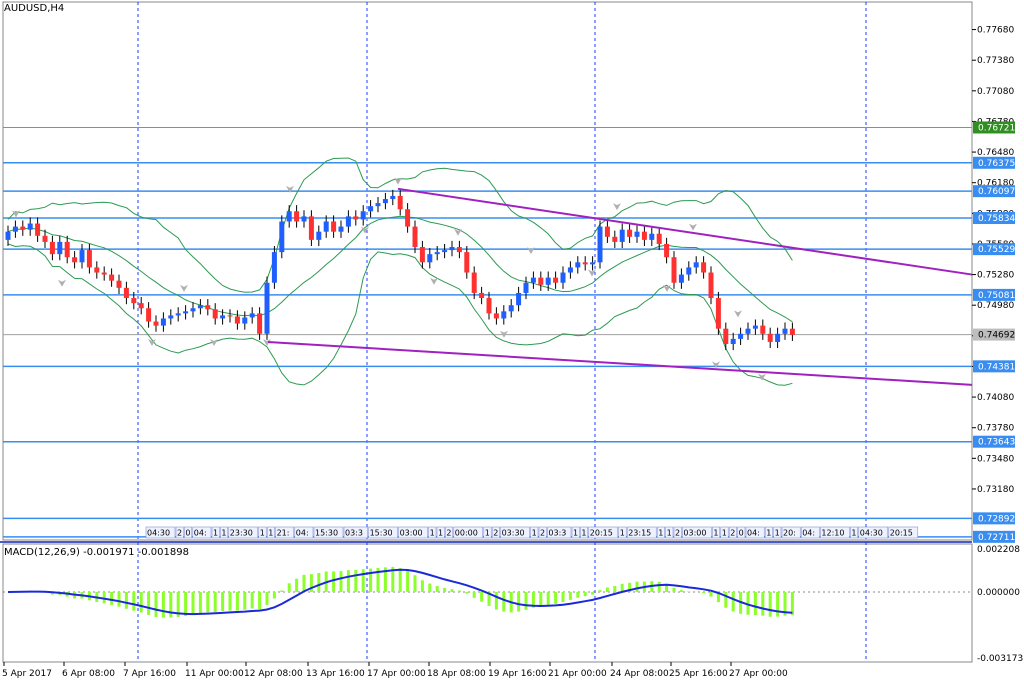 This screenshot has height=683, width=1024. Describe the element at coordinates (996, 219) in the screenshot. I see `level-price-label: 0.75834` at that location.